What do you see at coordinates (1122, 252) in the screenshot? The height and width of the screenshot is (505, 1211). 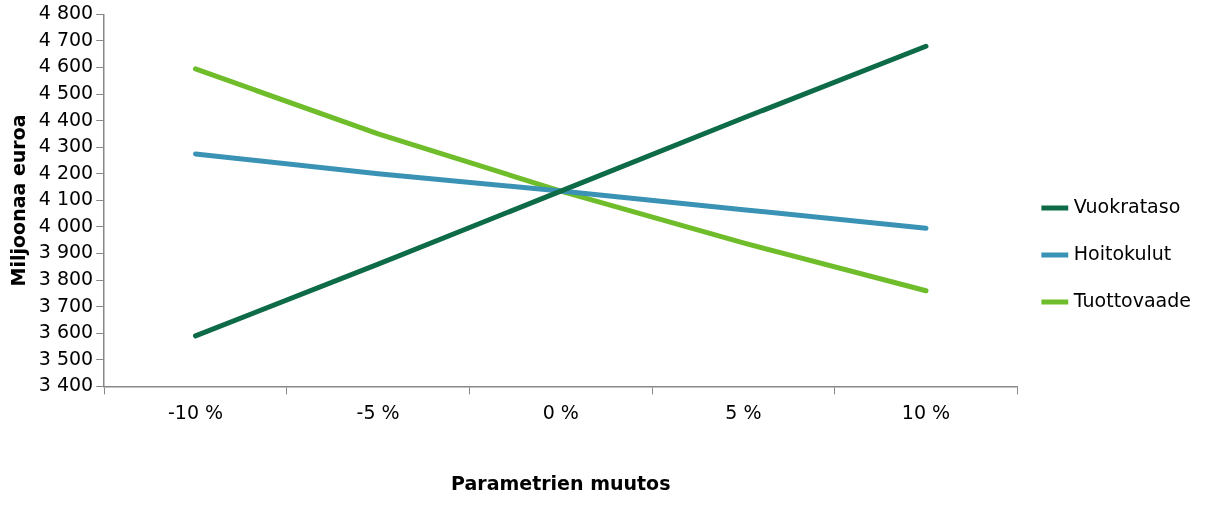 I see `legend-label: Hoitokulut` at bounding box center [1122, 252].